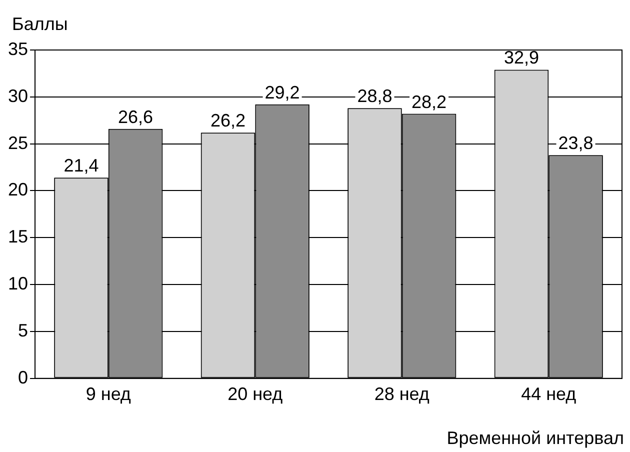 The height and width of the screenshot is (452, 630). What do you see at coordinates (81, 166) in the screenshot?
I see `data-label: 21,4` at bounding box center [81, 166].